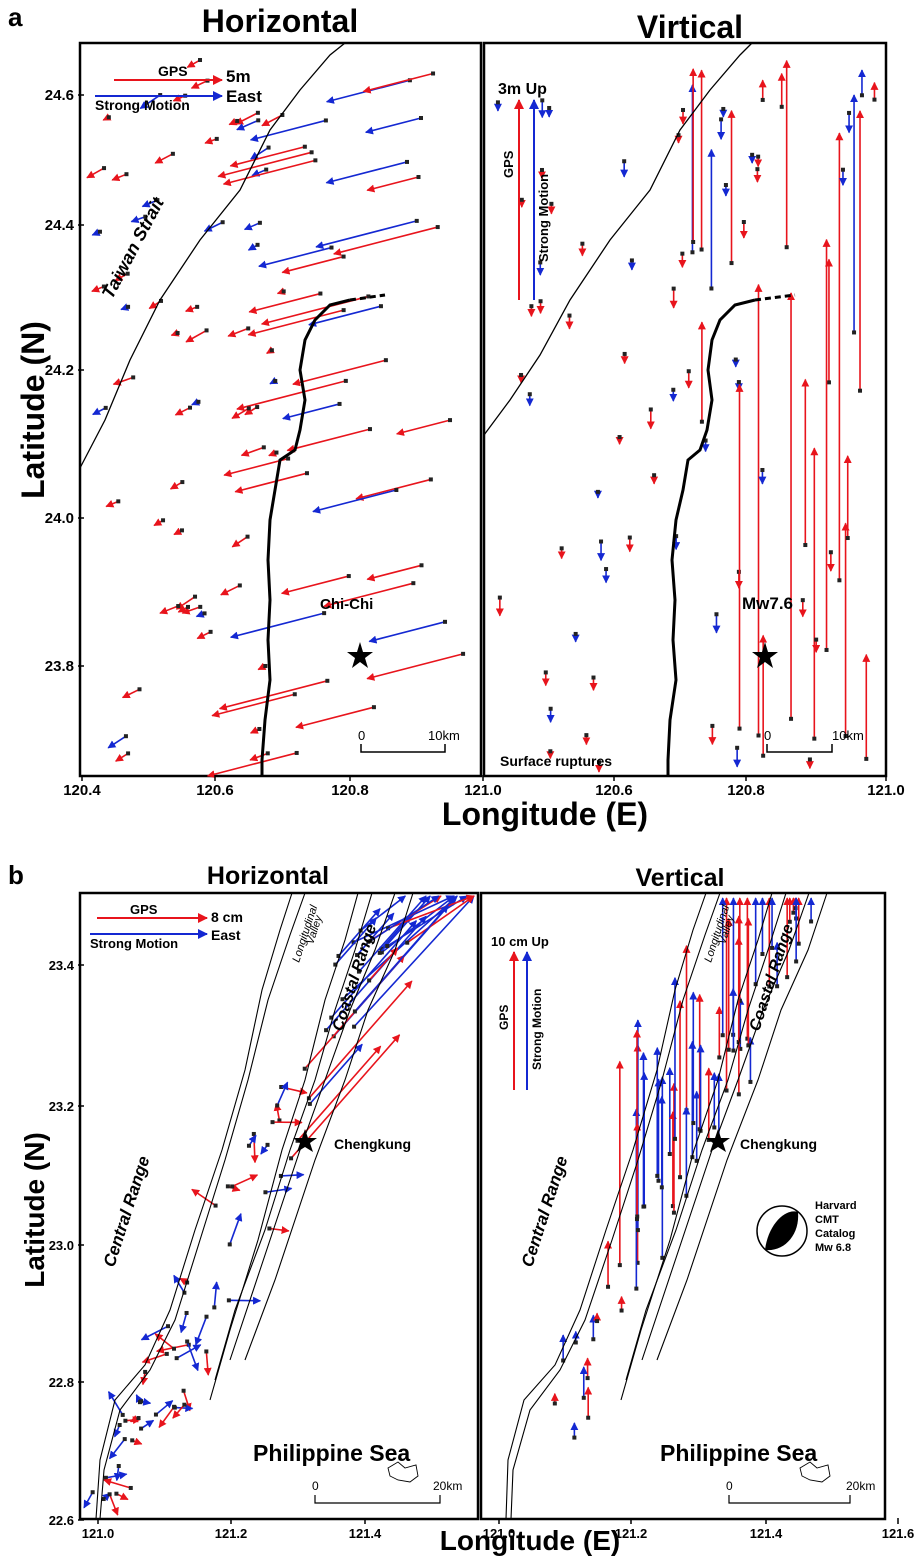 This screenshot has height=1556, width=923. Describe the element at coordinates (215, 790) in the screenshot. I see `lon-tick-label: 120.6` at that location.